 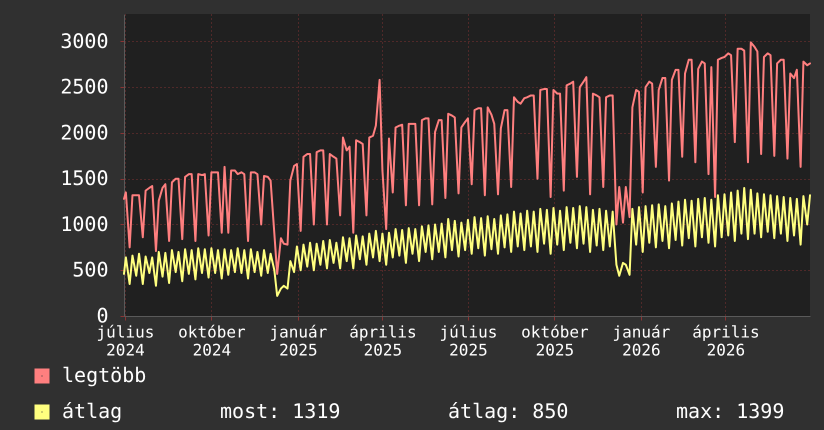 What do you see at coordinates (469, 341) in the screenshot?
I see `x-tick-label: július 2025` at bounding box center [469, 341].